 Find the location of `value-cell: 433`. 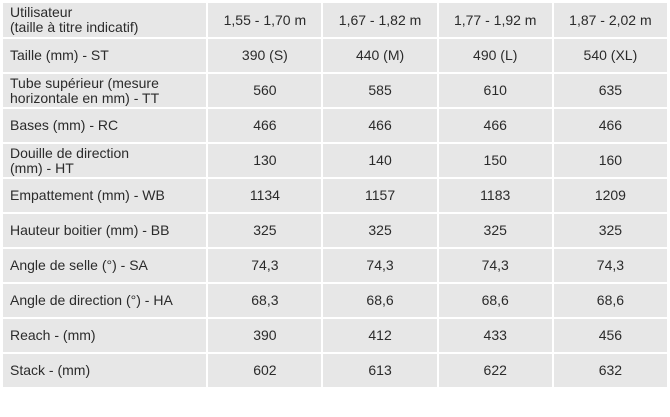

value-cell: 433 is located at coordinates (495, 335).